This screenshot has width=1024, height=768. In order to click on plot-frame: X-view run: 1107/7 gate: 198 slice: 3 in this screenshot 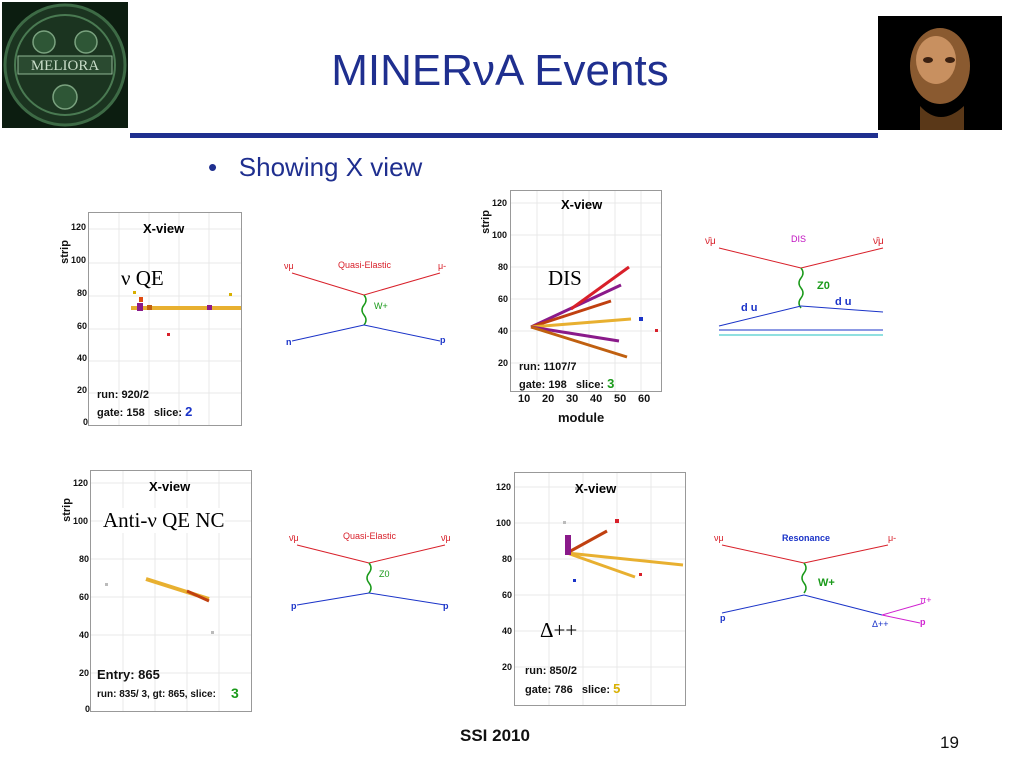, I will do `click(586, 291)`.